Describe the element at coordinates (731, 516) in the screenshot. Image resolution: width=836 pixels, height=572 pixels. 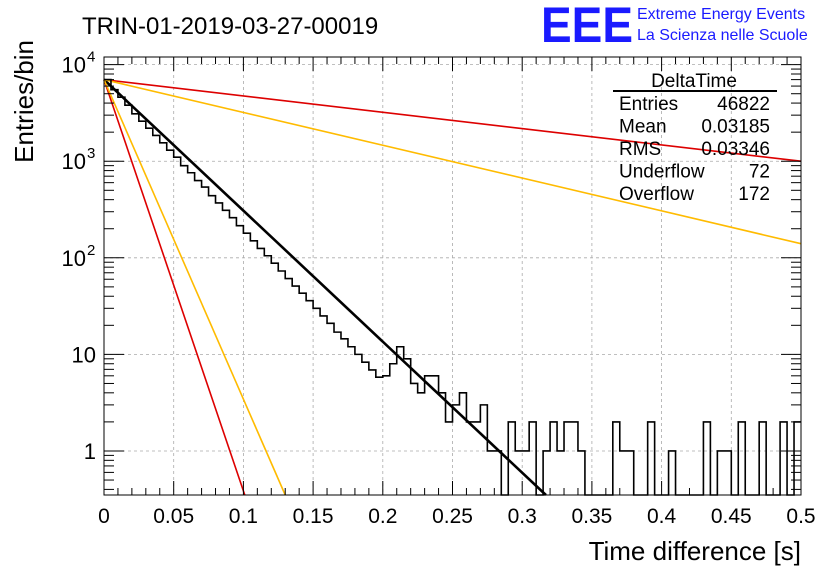
I see `x-tick-label: 0.45` at that location.